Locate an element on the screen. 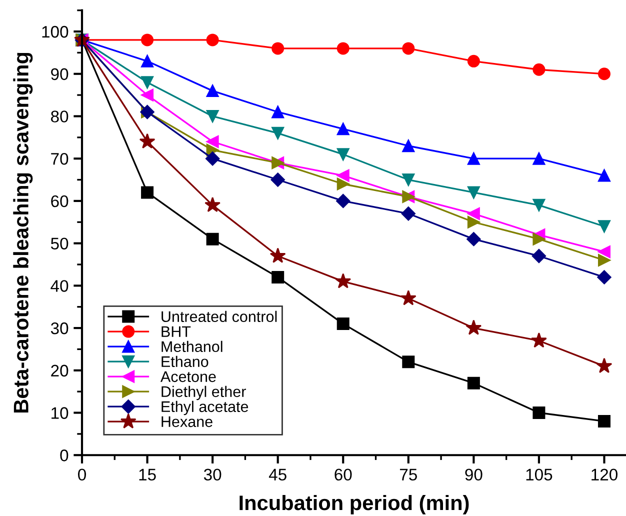  legend-label: Diethyl ether is located at coordinates (204, 393).